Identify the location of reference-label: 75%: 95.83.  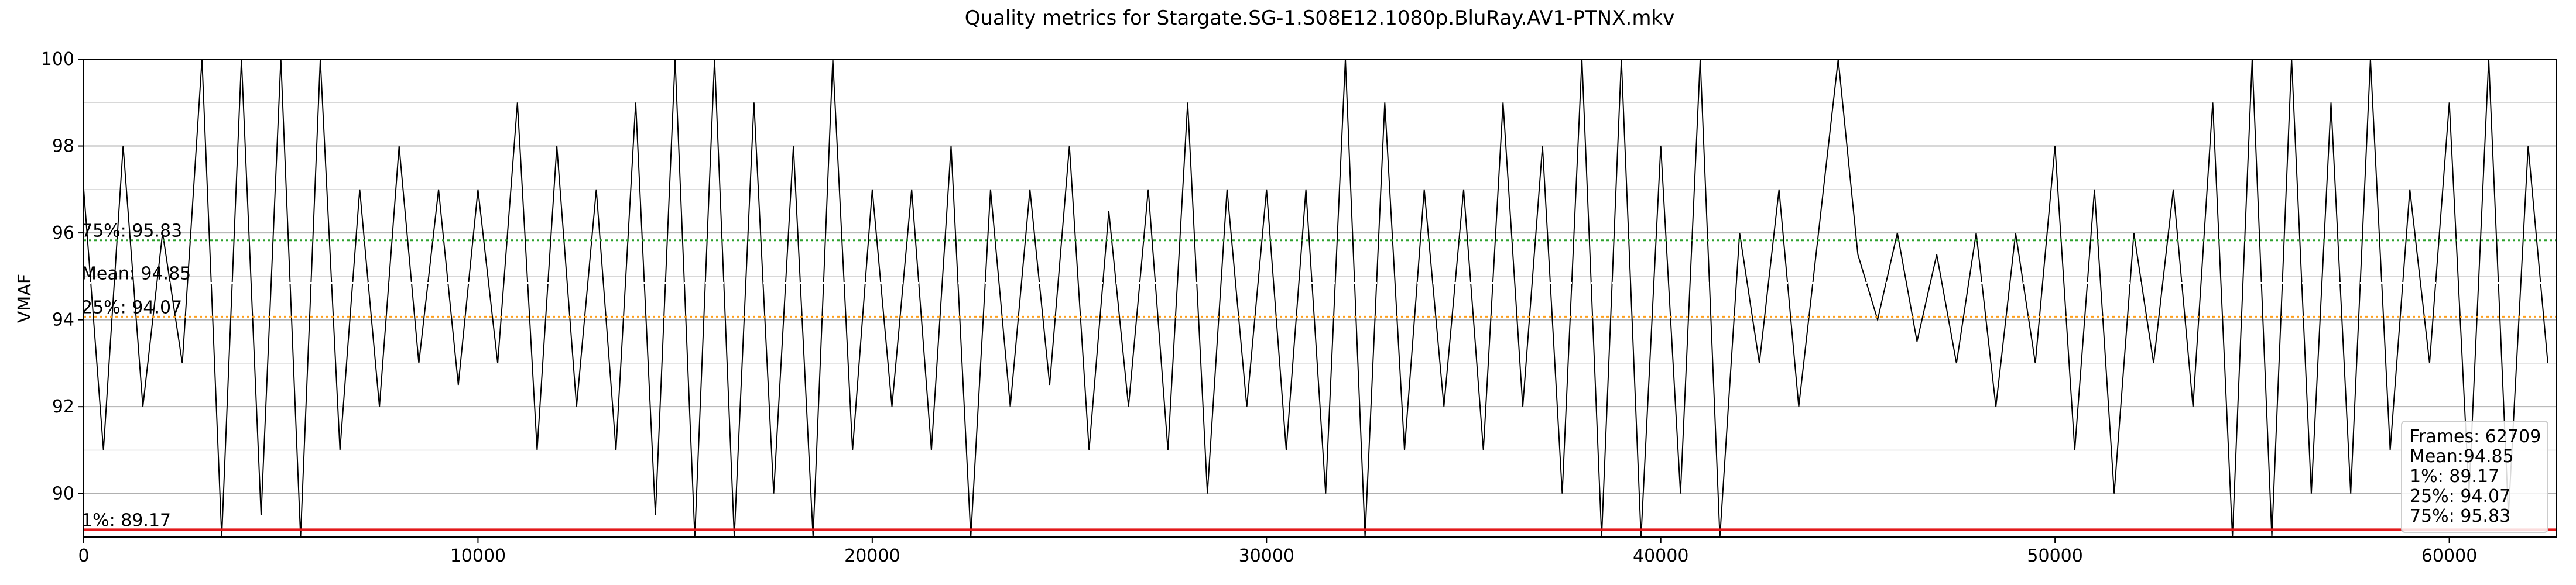
(131, 231).